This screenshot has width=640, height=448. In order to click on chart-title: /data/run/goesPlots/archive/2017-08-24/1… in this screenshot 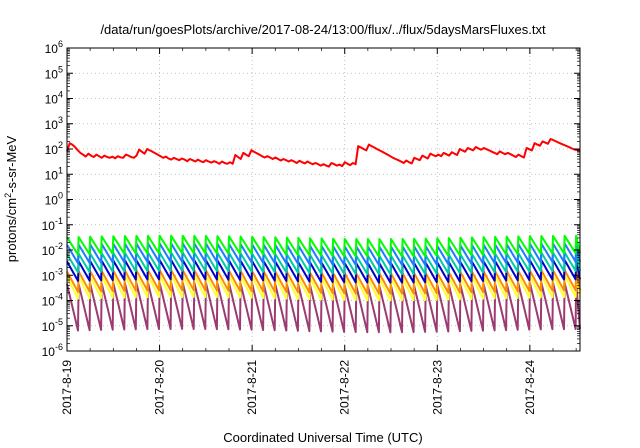, I will do `click(323, 29)`.